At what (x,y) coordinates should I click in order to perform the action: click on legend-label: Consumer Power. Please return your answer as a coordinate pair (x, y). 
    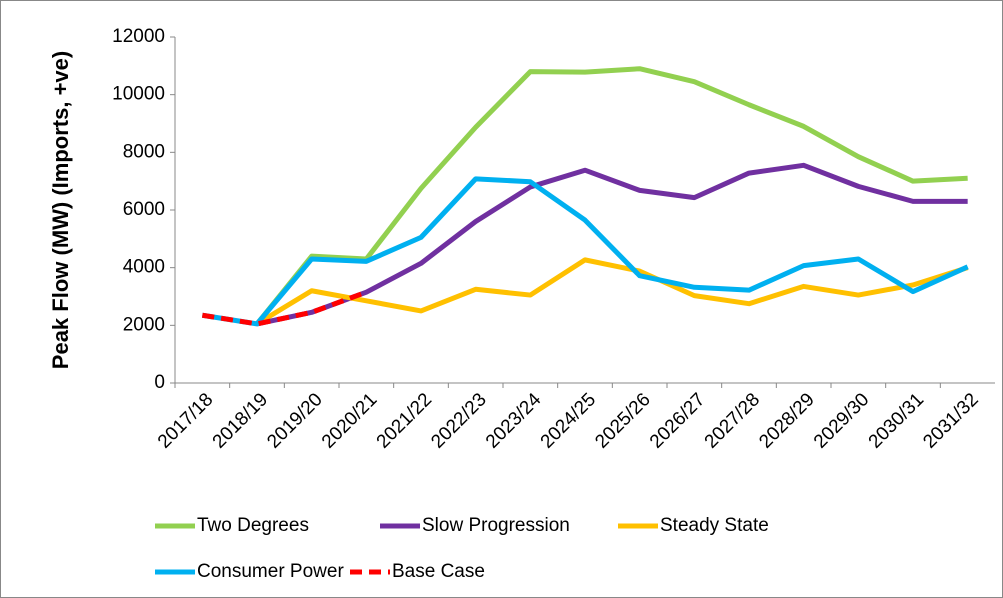
    Looking at the image, I should click on (270, 571).